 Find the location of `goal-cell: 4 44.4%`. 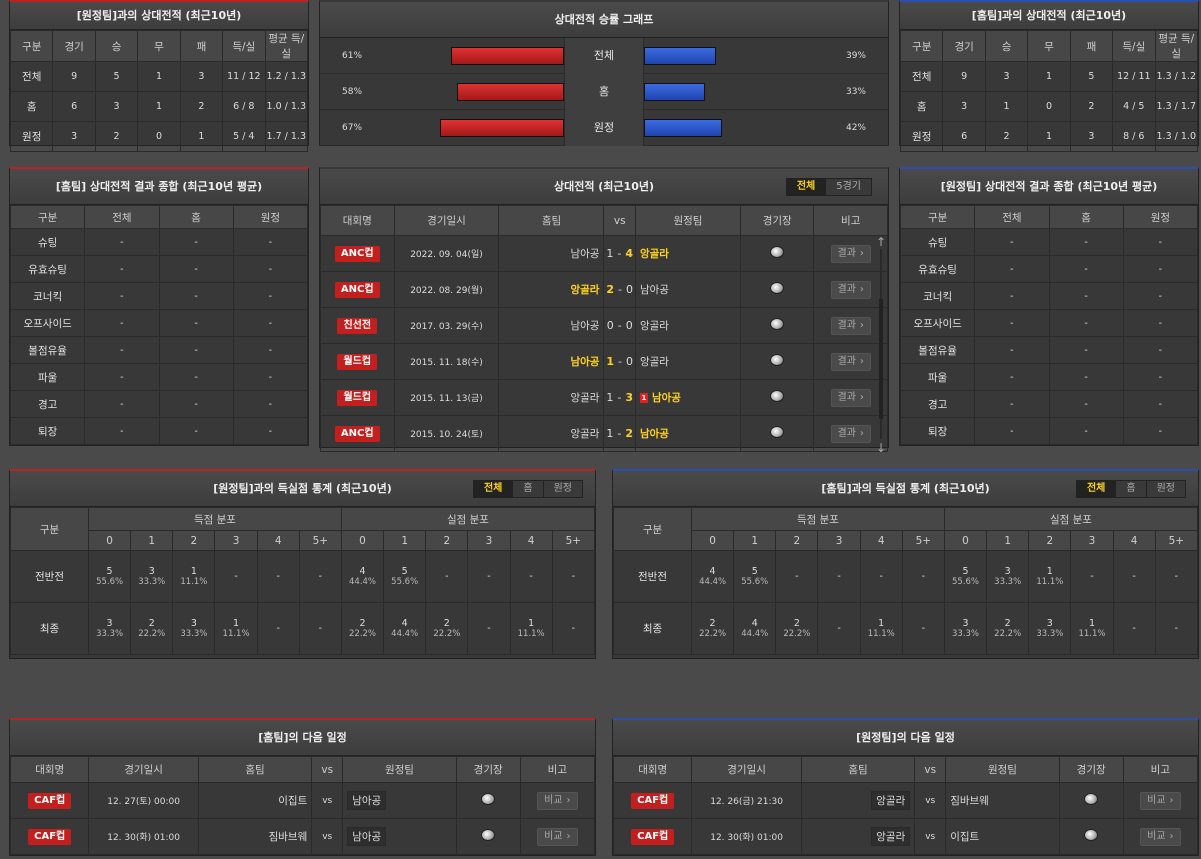

goal-cell: 4 44.4% is located at coordinates (712, 576).